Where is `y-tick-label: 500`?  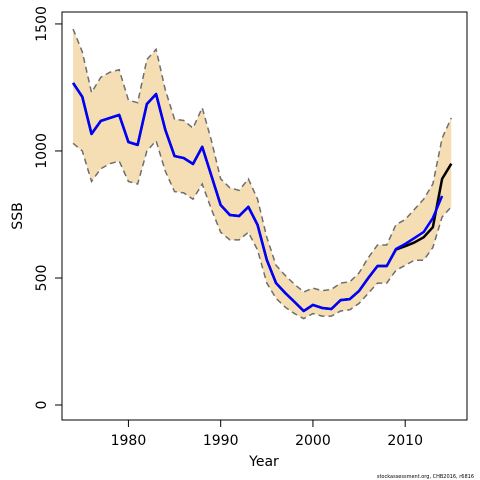 y-tick-label: 500 is located at coordinates (42, 278).